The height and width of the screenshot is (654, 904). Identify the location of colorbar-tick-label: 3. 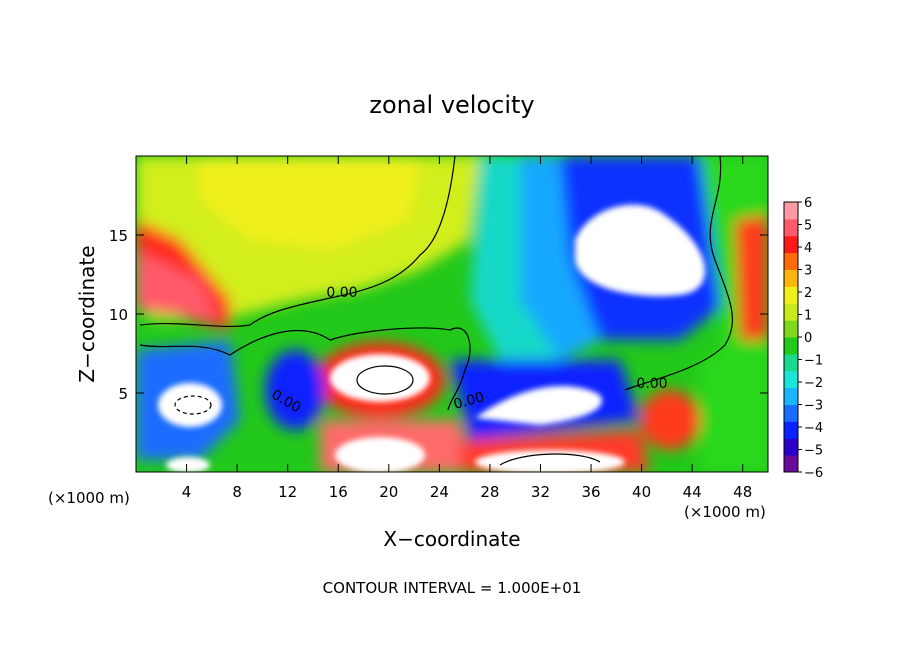
(808, 271).